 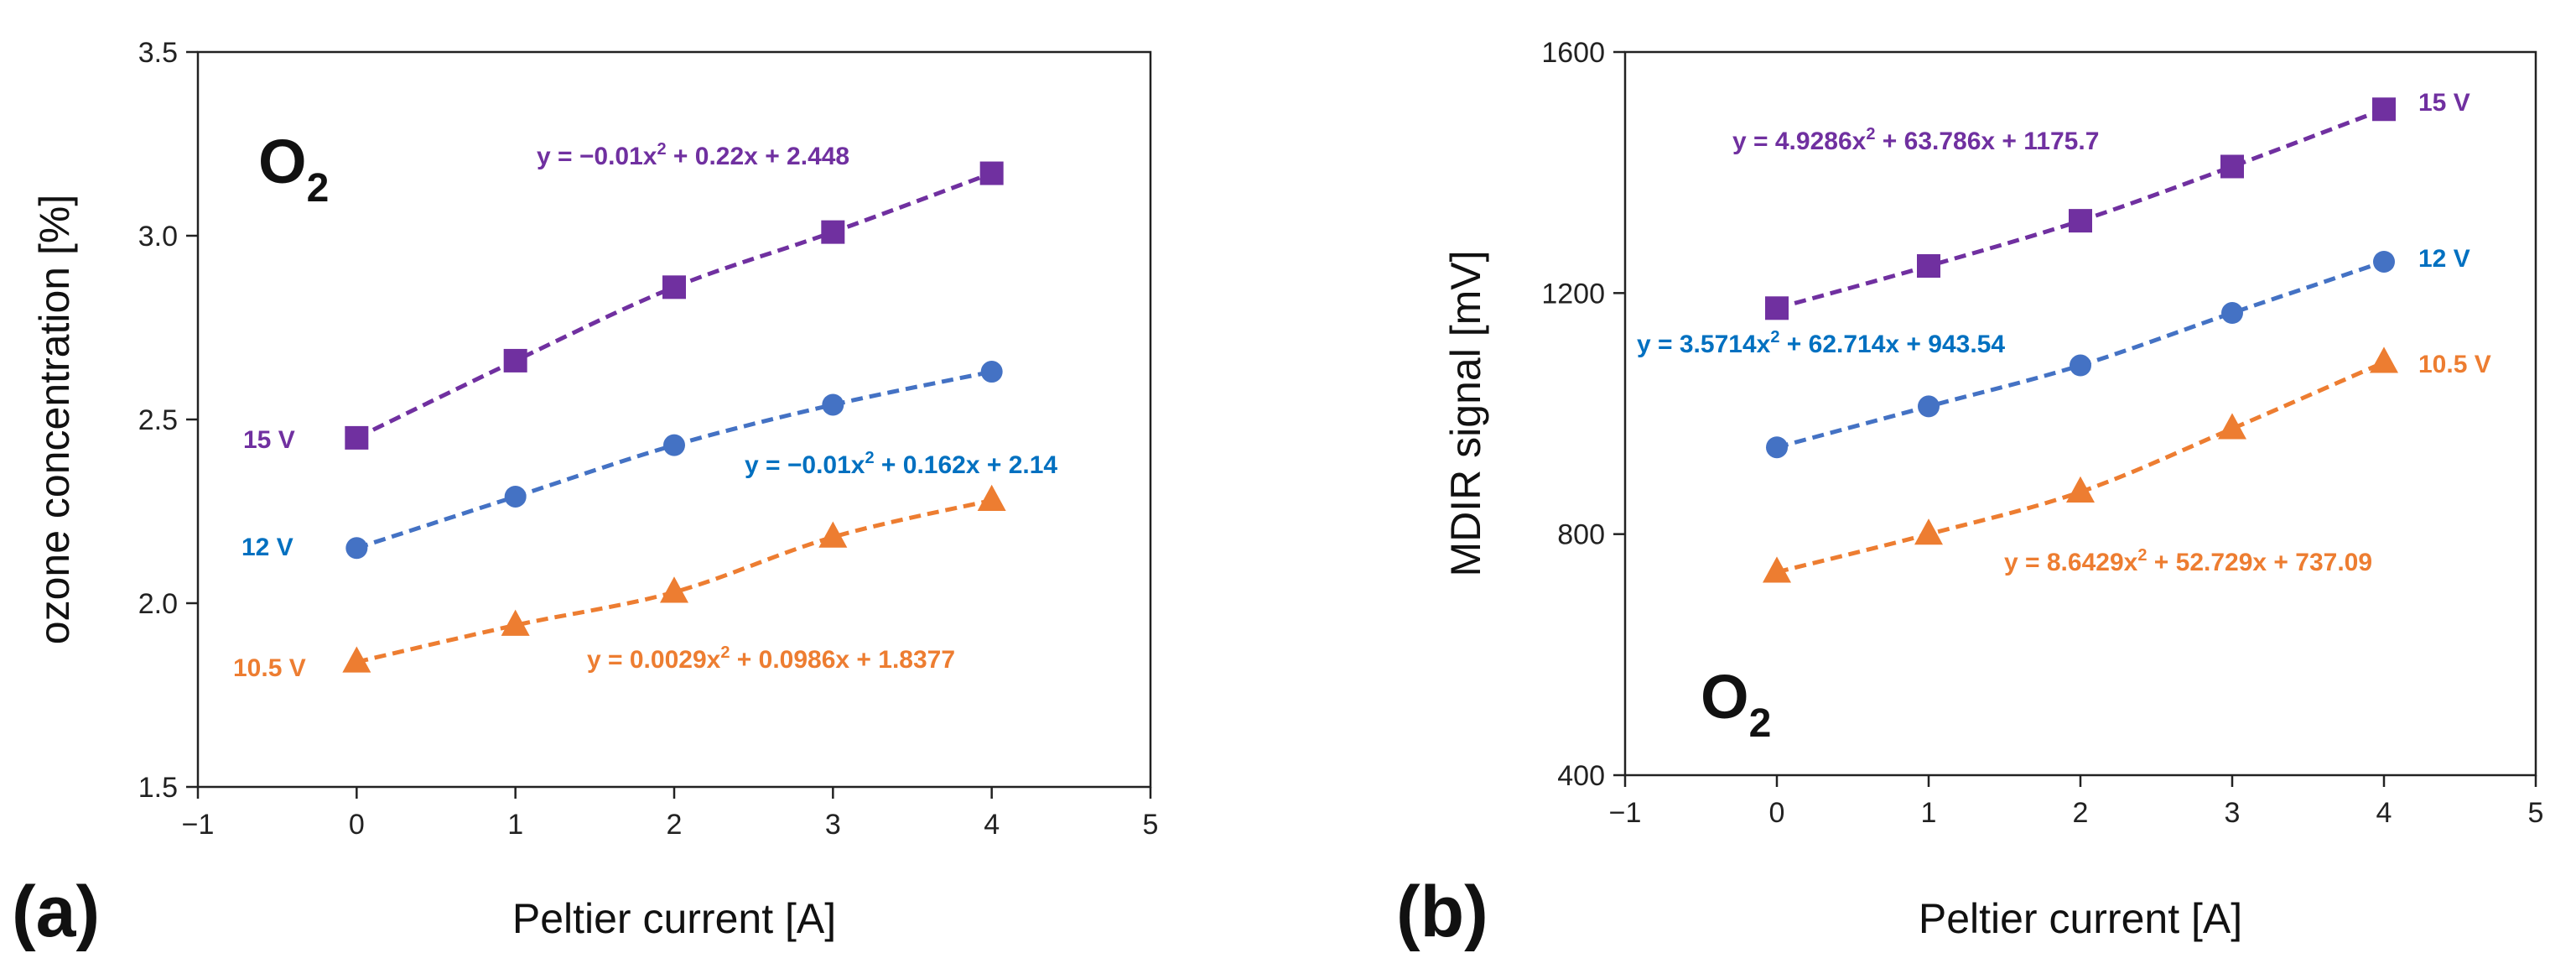 What do you see at coordinates (158, 604) in the screenshot?
I see `chart-a-y-tick-label: 2.0` at bounding box center [158, 604].